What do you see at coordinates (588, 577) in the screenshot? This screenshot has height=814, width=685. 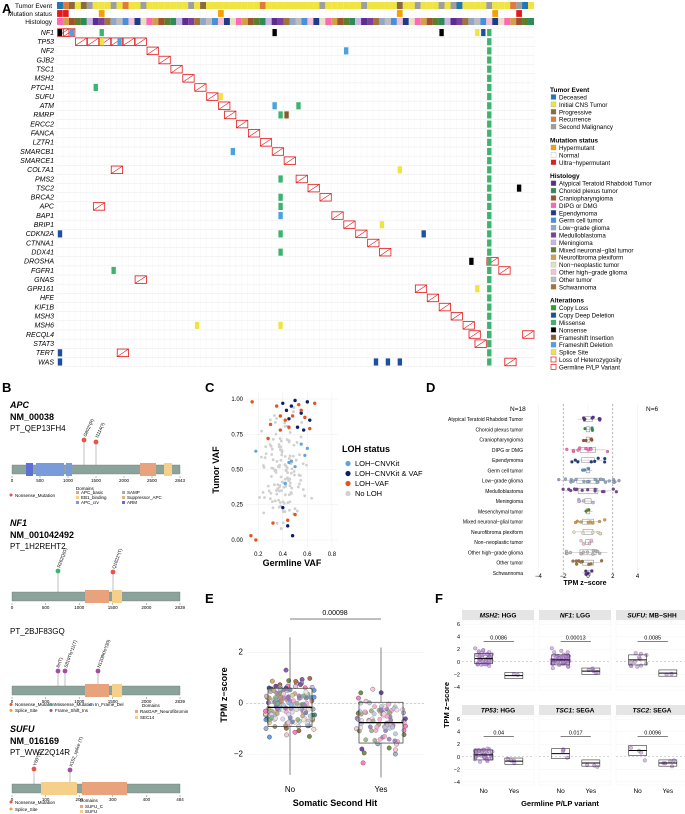 I see `d-xtick: 0` at bounding box center [588, 577].